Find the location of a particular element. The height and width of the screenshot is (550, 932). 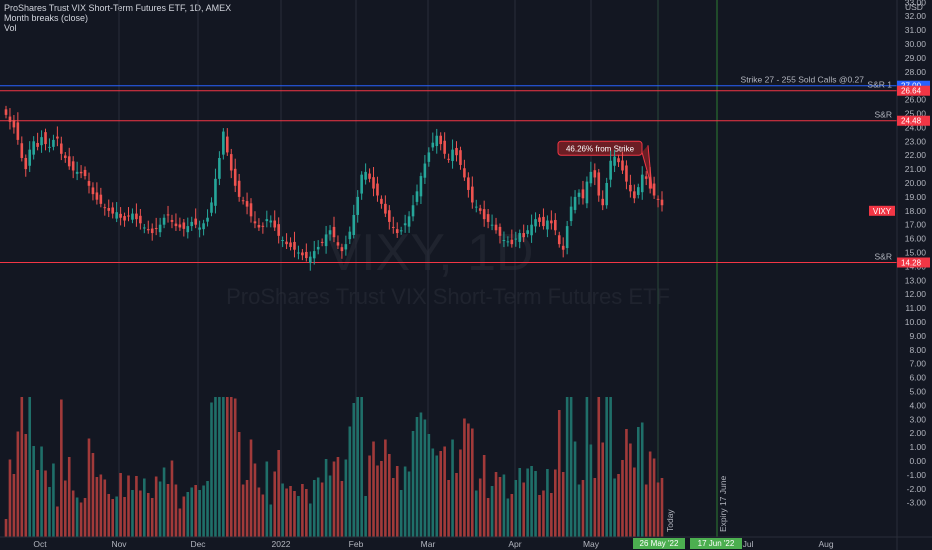

indicator-month-breaks: Month breaks (close) is located at coordinates (46, 18).